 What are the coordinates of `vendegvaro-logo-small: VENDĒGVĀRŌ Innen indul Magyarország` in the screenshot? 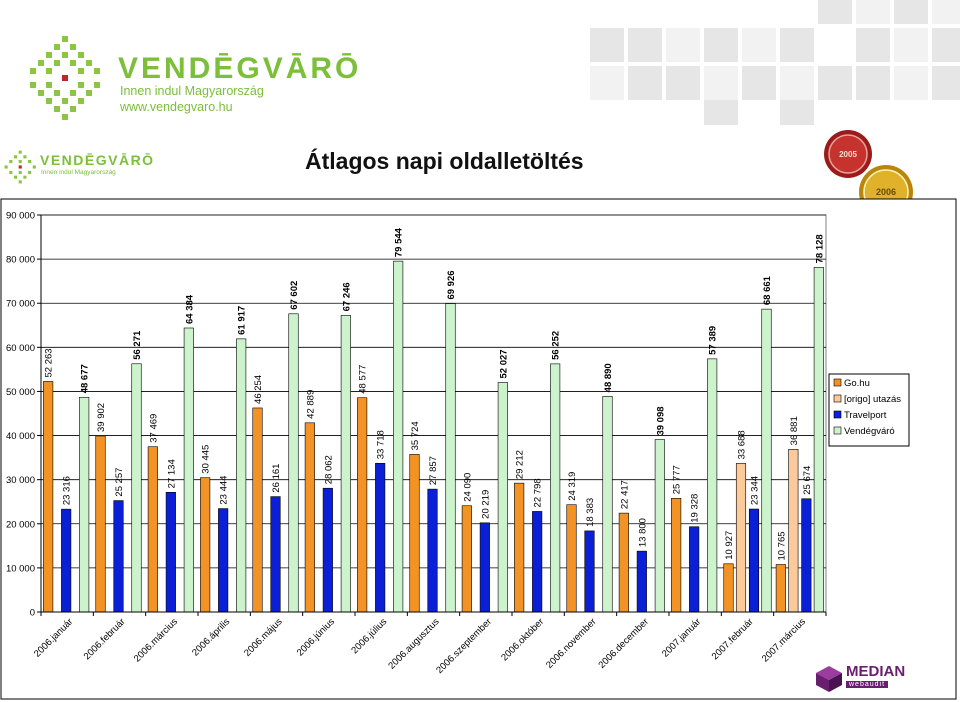 It's located at (87, 168).